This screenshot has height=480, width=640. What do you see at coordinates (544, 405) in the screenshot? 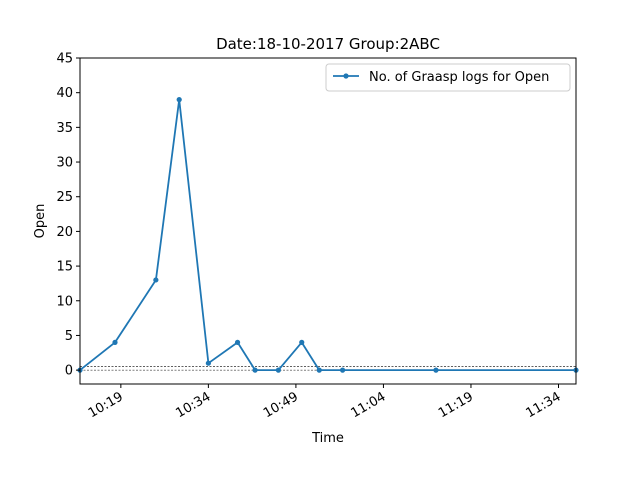
I see `x-tick-label: 11:34` at bounding box center [544, 405].